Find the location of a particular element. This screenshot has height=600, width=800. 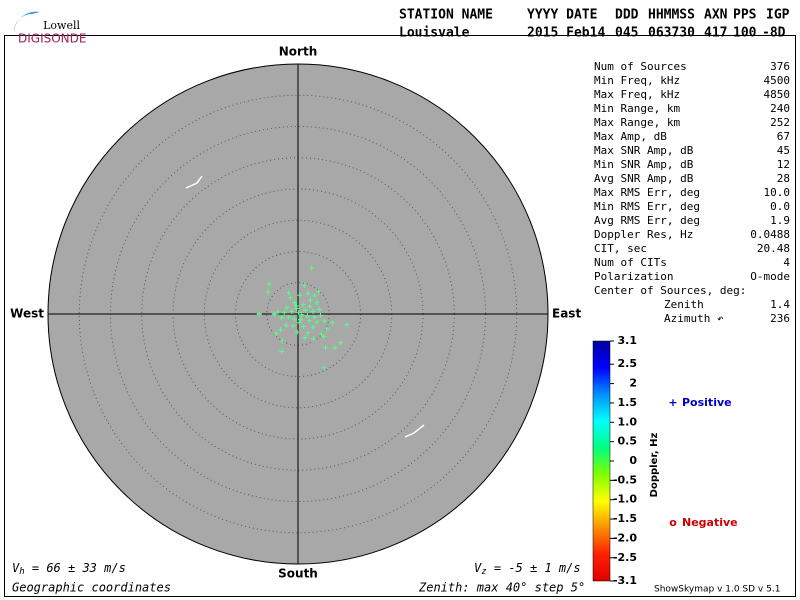

stat-label: Max Amp, dB is located at coordinates (630, 136).